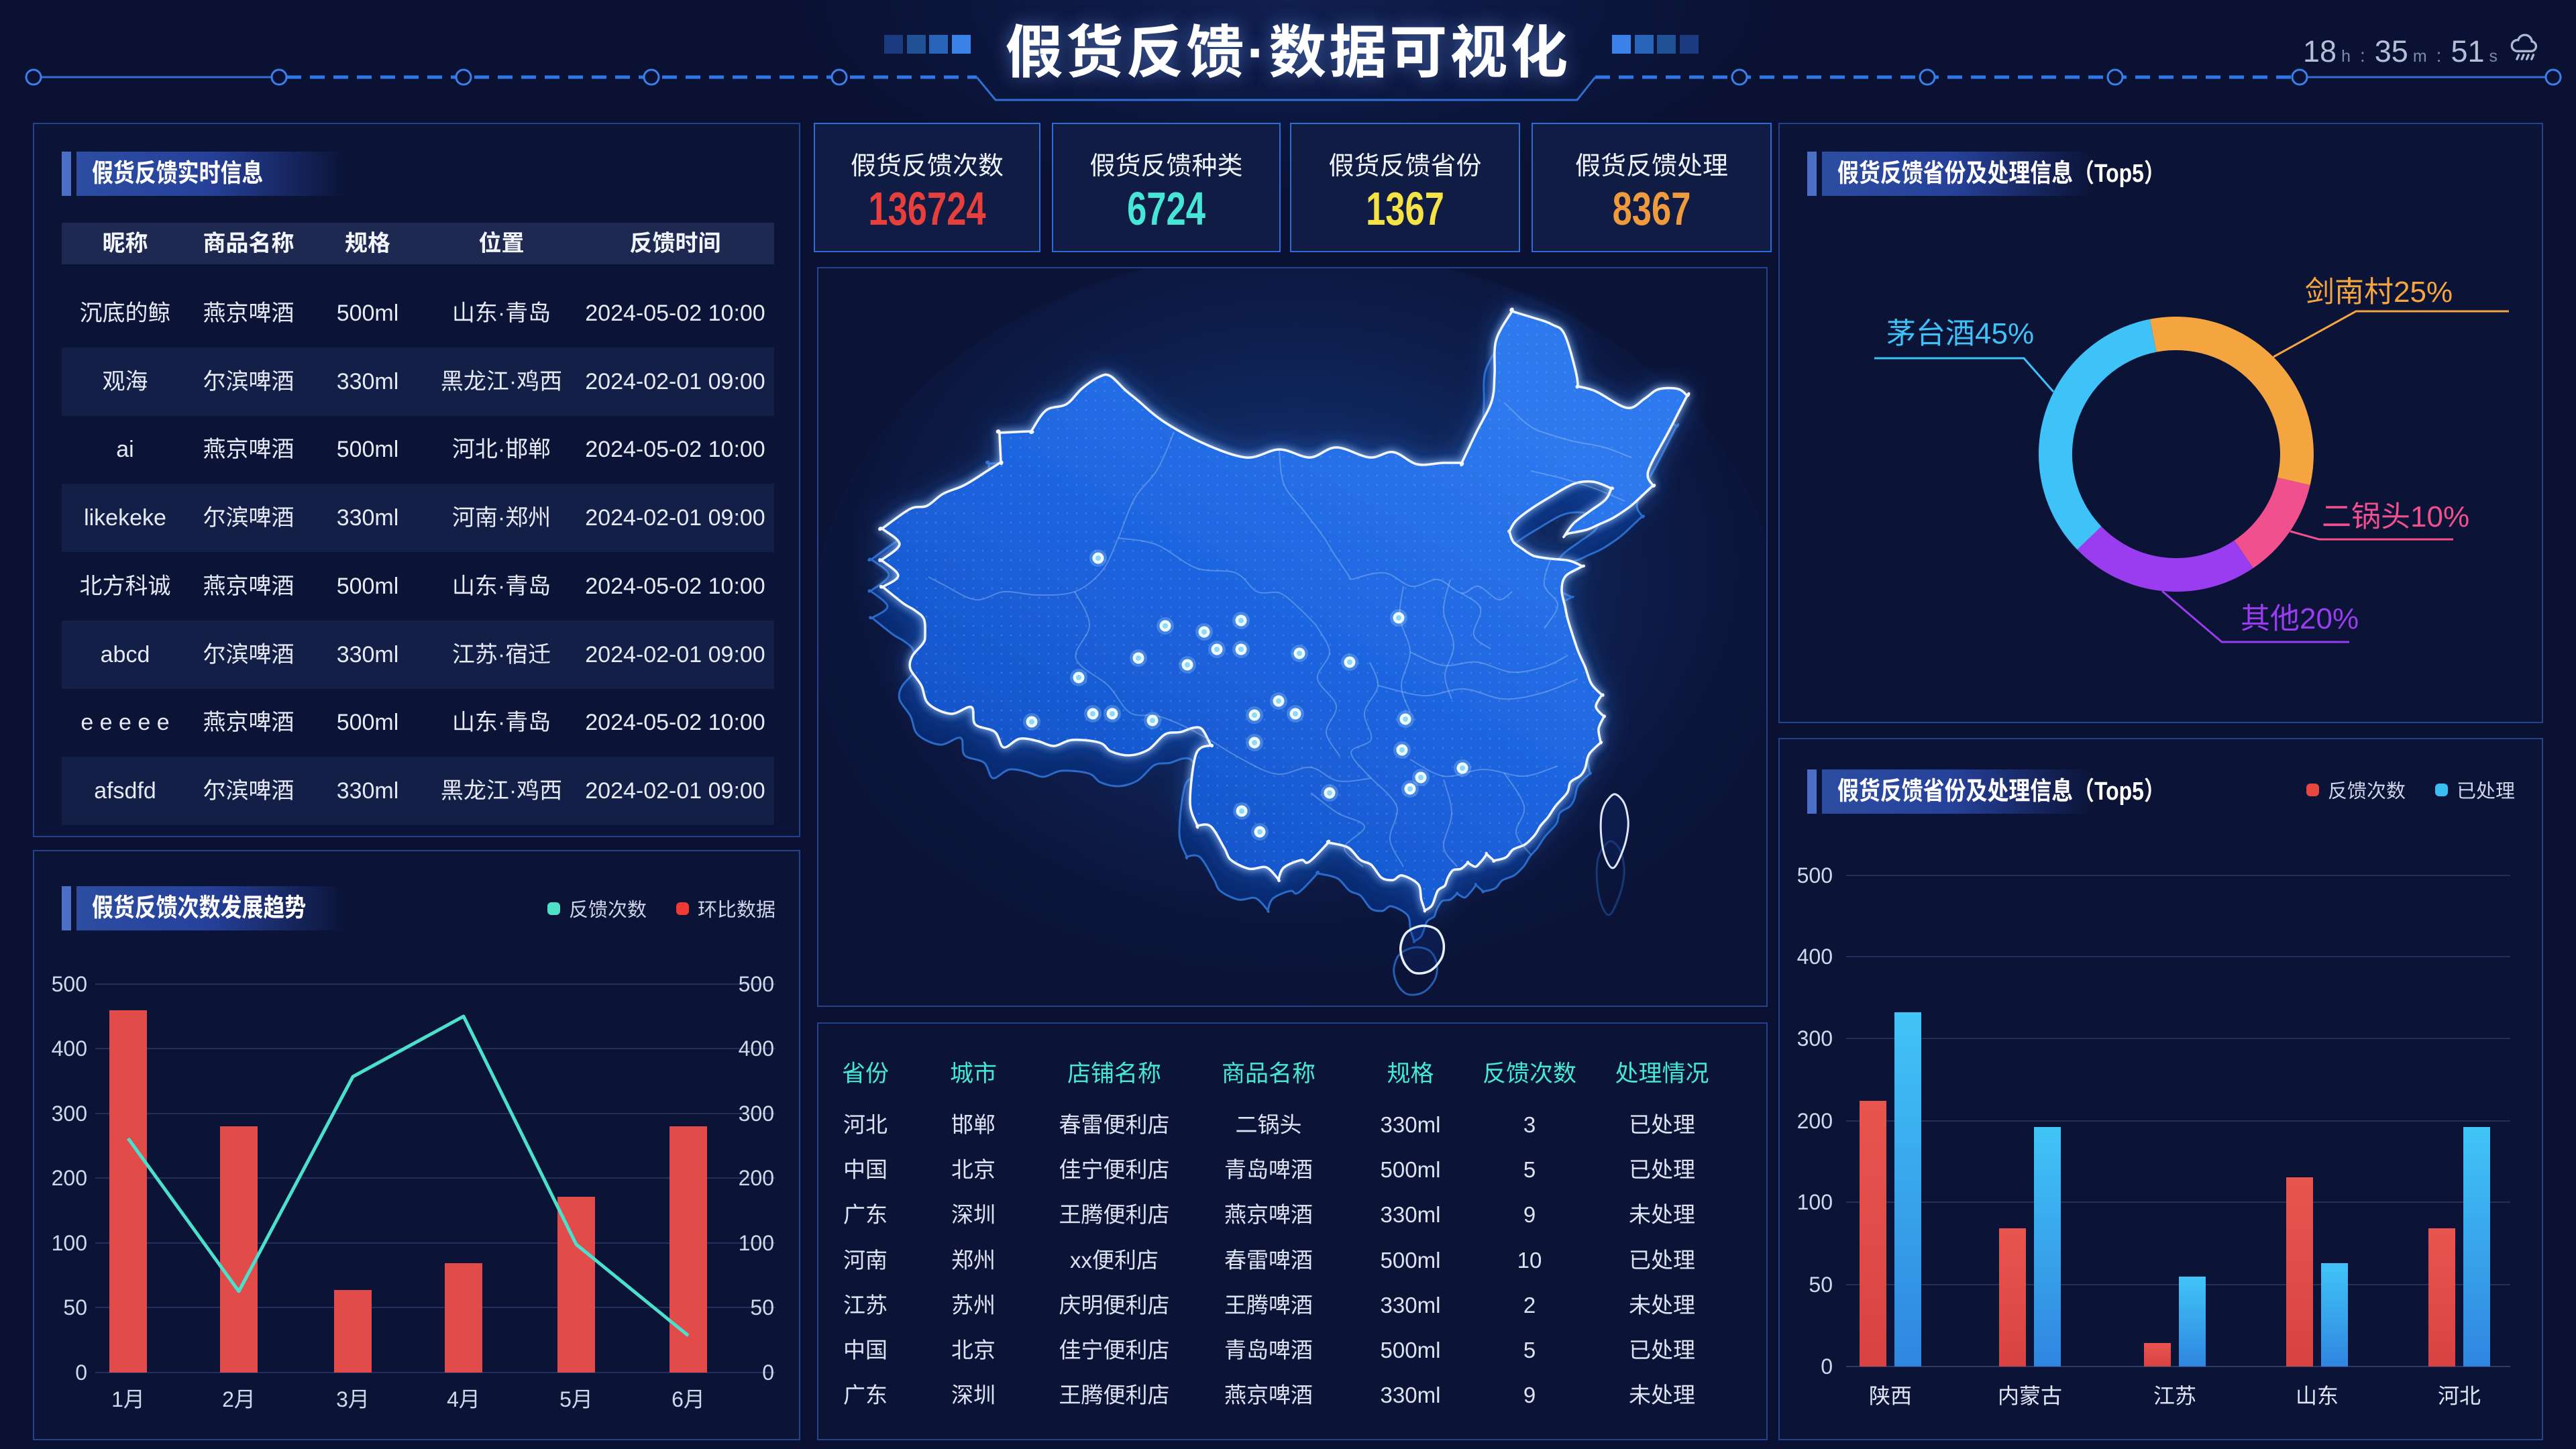  What do you see at coordinates (353, 1399) in the screenshot?
I see `svg-text: 3月` at bounding box center [353, 1399].